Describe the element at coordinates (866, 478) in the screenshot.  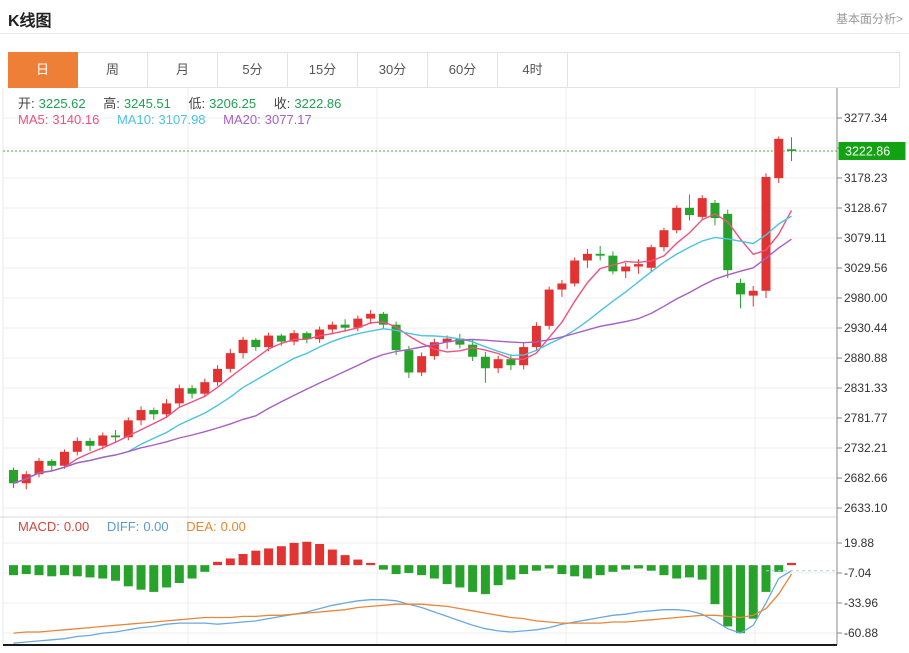
I see `price-axis-label: 2682.66` at that location.